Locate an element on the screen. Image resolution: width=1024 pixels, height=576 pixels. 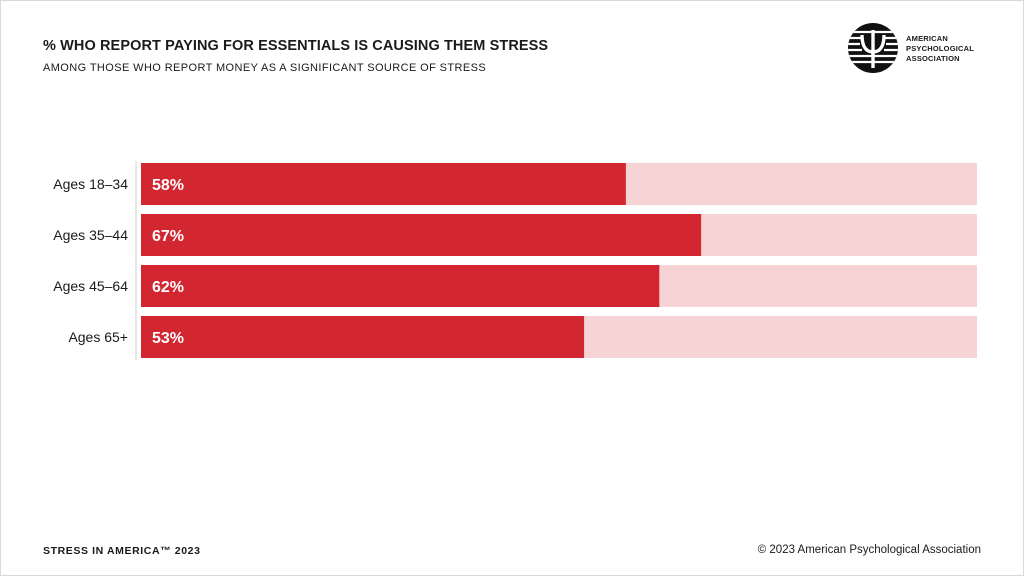
data-label: 53% is located at coordinates (168, 338).